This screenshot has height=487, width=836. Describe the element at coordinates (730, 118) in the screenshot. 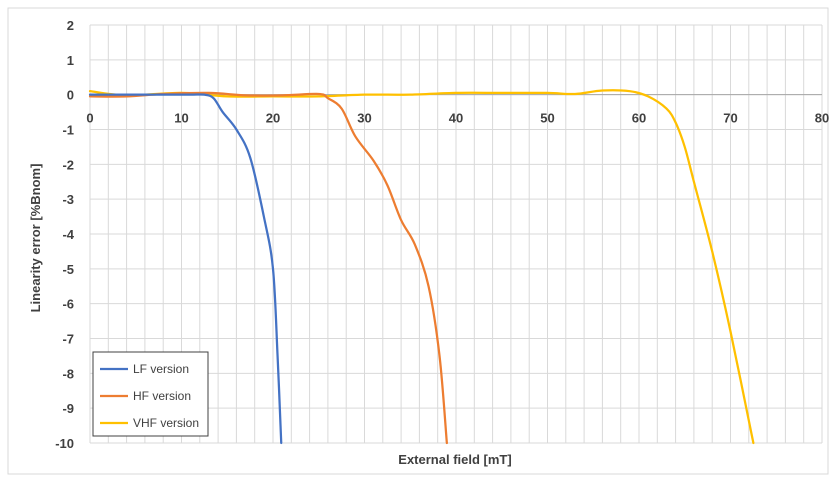

I see `x-tick-label: 70` at that location.